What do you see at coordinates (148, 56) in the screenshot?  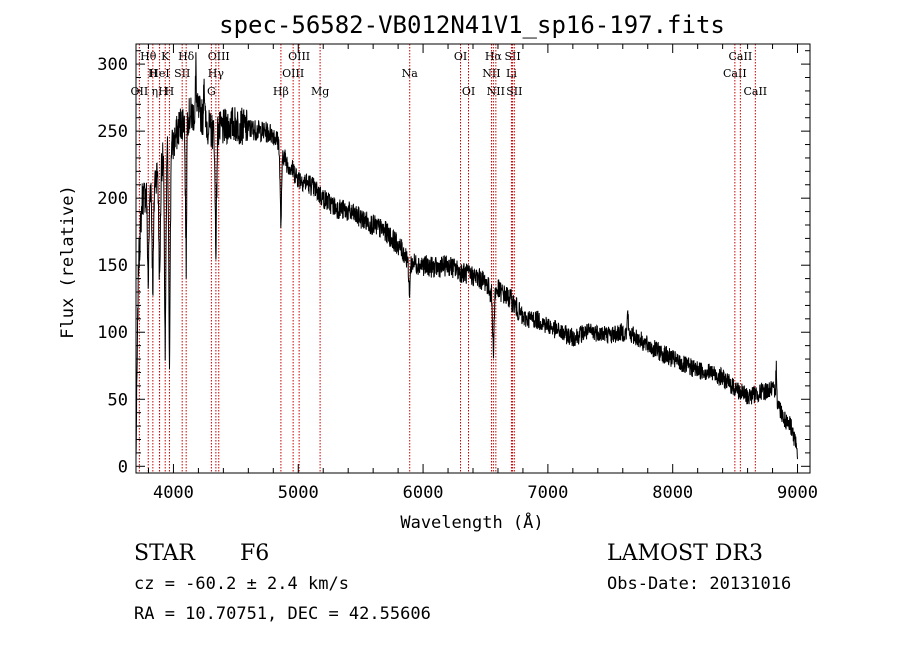 I see `spectral-line-label: Hθ` at bounding box center [148, 56].